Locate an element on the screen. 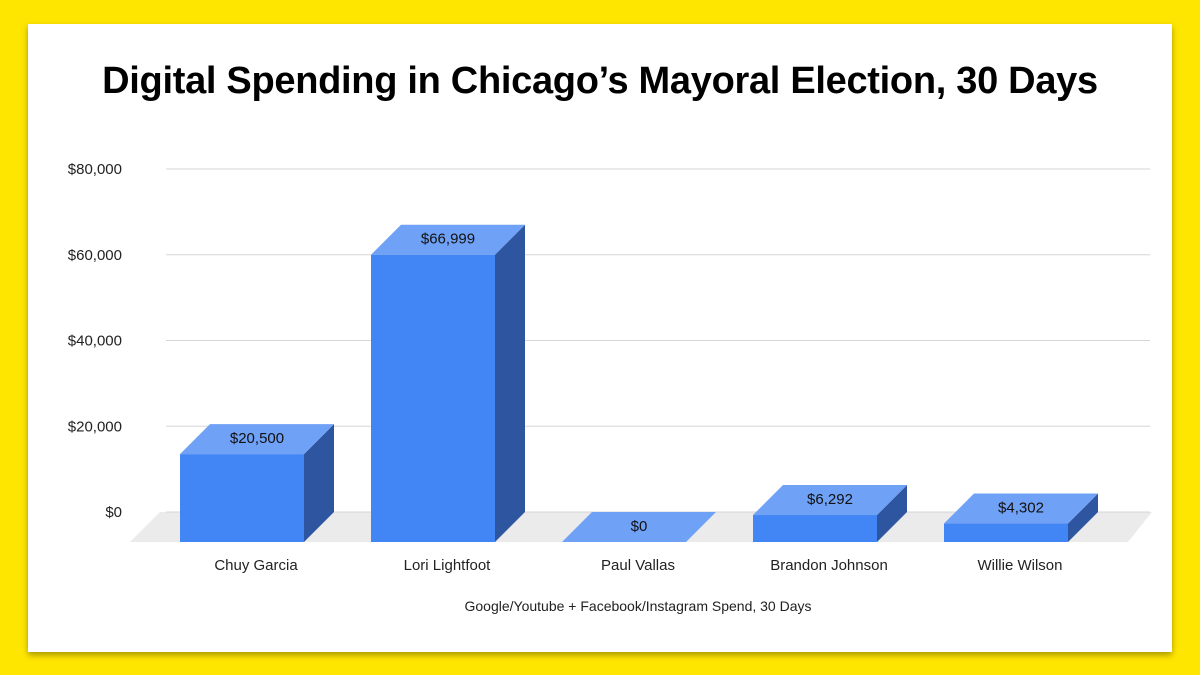 The width and height of the screenshot is (1200, 675). data-label: $6,292 is located at coordinates (830, 499).